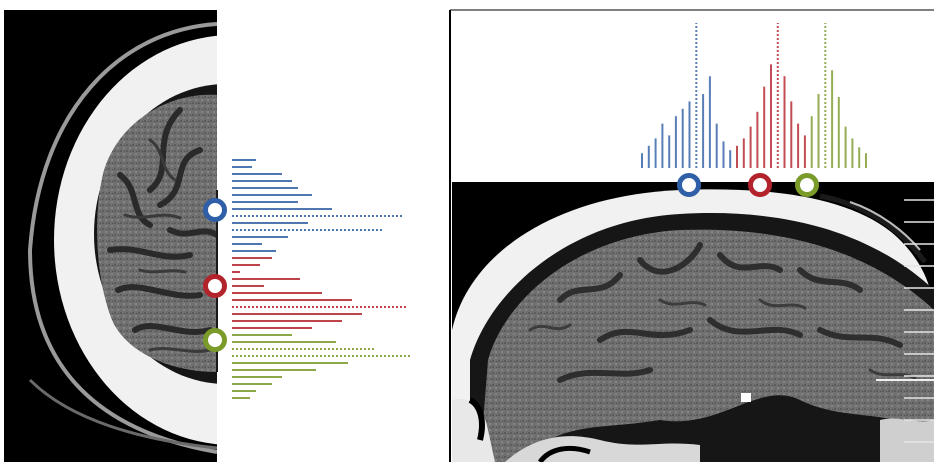 This screenshot has height=466, width=934. What do you see at coordinates (760, 185) in the screenshot?
I see `sagittal-red-marker` at bounding box center [760, 185].